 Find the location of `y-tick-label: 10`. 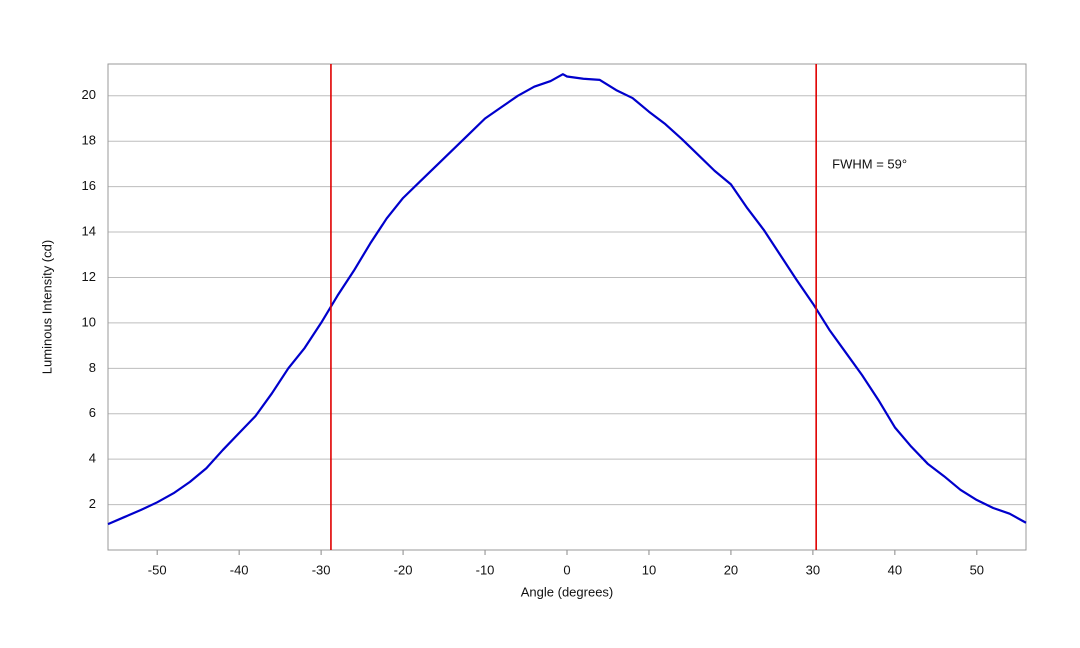

y-tick-label: 10 is located at coordinates (89, 321).